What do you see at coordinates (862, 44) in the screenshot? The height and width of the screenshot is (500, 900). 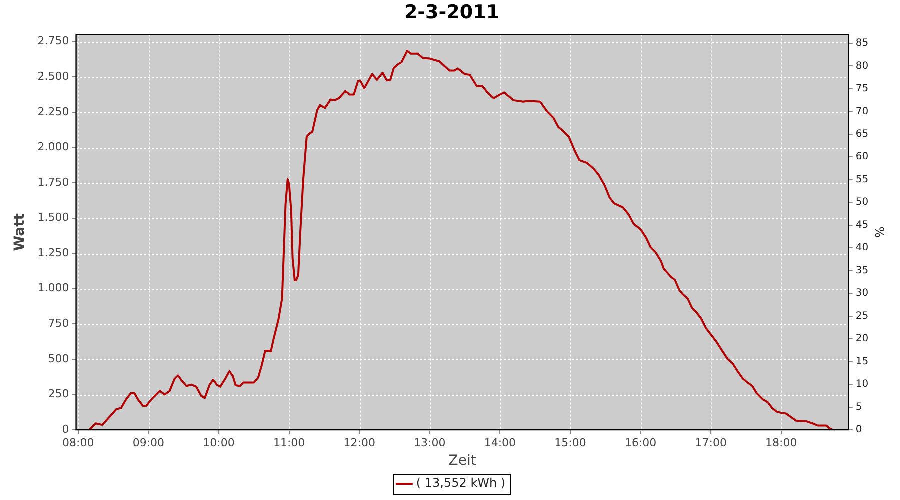 I see `y2-tick-label: 85` at bounding box center [862, 44].